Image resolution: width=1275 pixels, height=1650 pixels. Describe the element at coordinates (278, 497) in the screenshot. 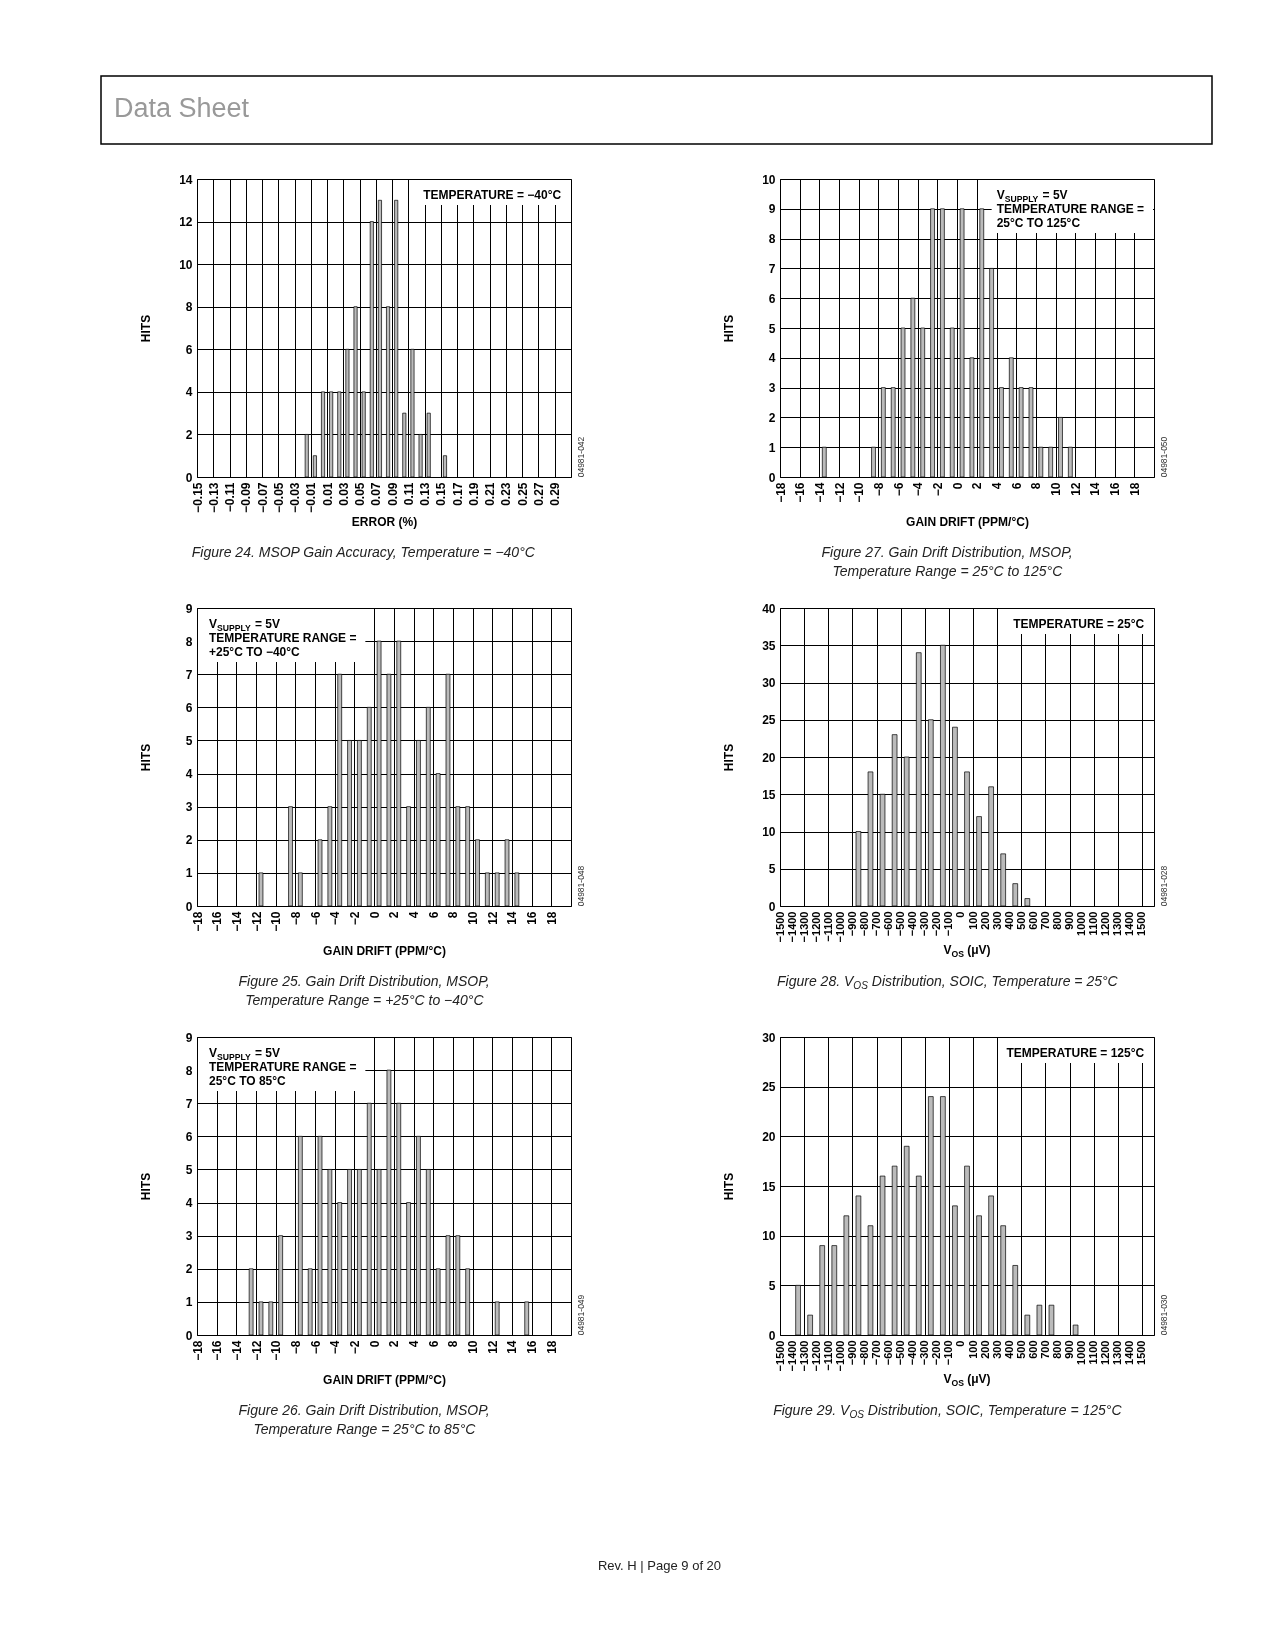

I see `x-tick-label: −0.05` at that location.